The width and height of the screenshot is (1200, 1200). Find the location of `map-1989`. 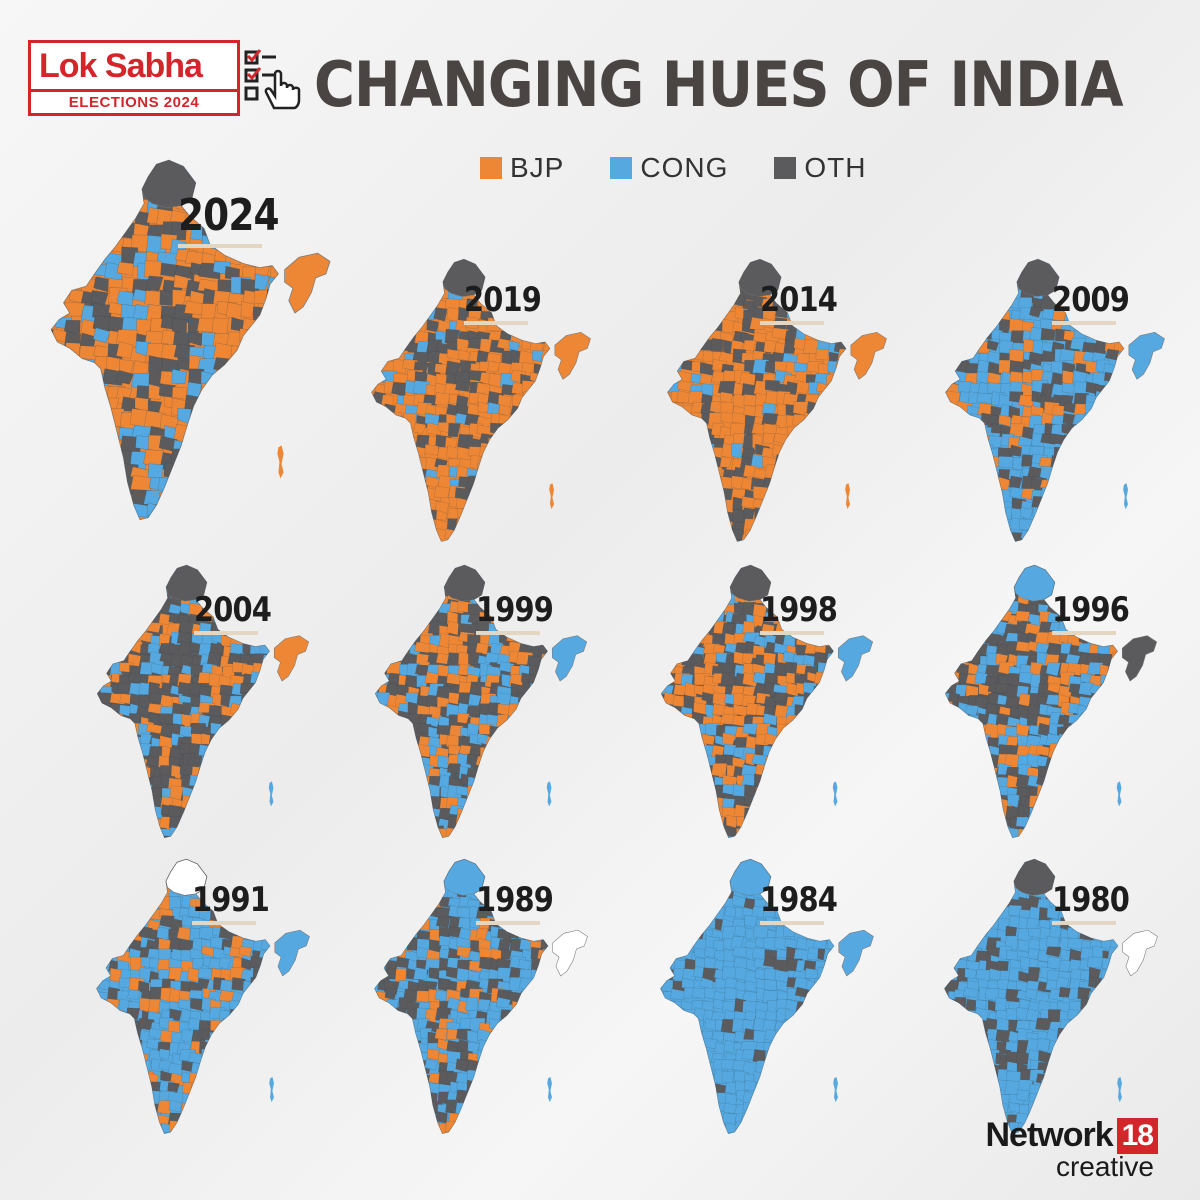

map-1989 is located at coordinates (479, 998).